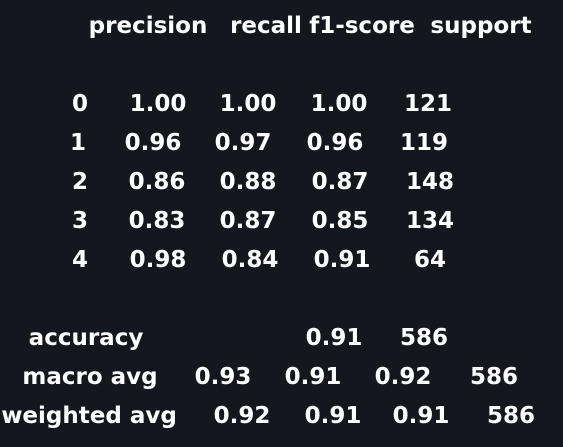  What do you see at coordinates (430, 182) in the screenshot?
I see `support-value: 148` at bounding box center [430, 182].